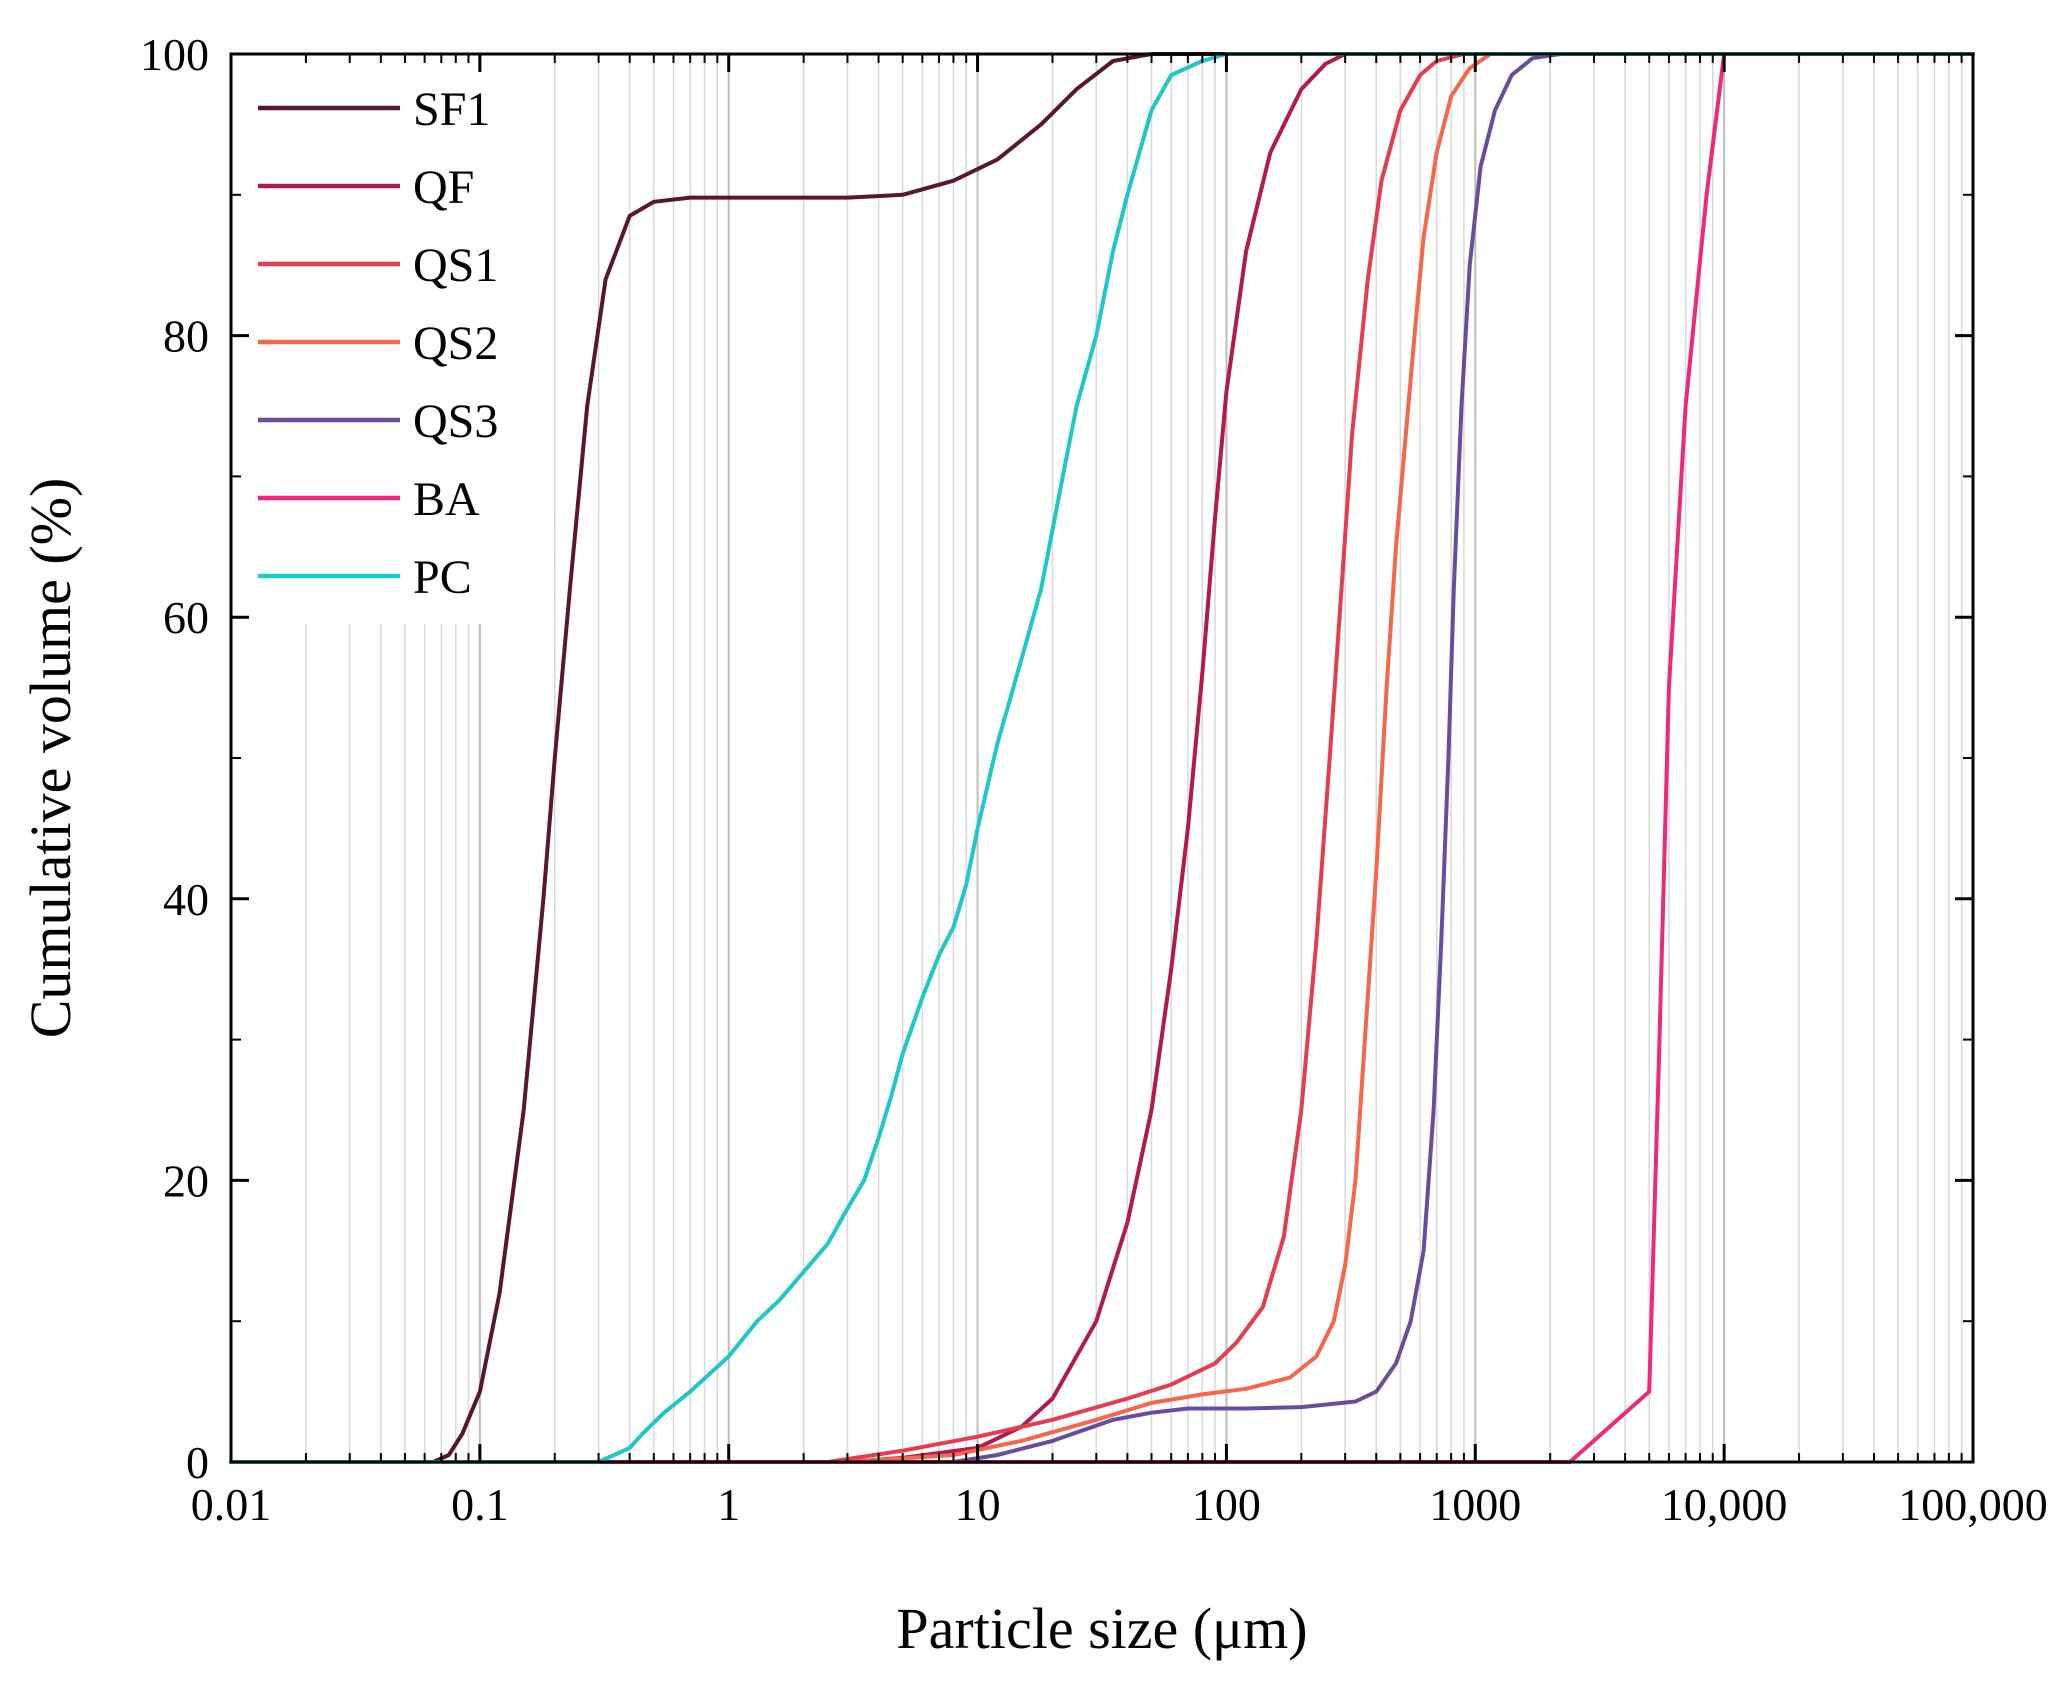 The width and height of the screenshot is (2068, 1682). What do you see at coordinates (1724, 1504) in the screenshot?
I see `x-tick-label: 10,000` at bounding box center [1724, 1504].